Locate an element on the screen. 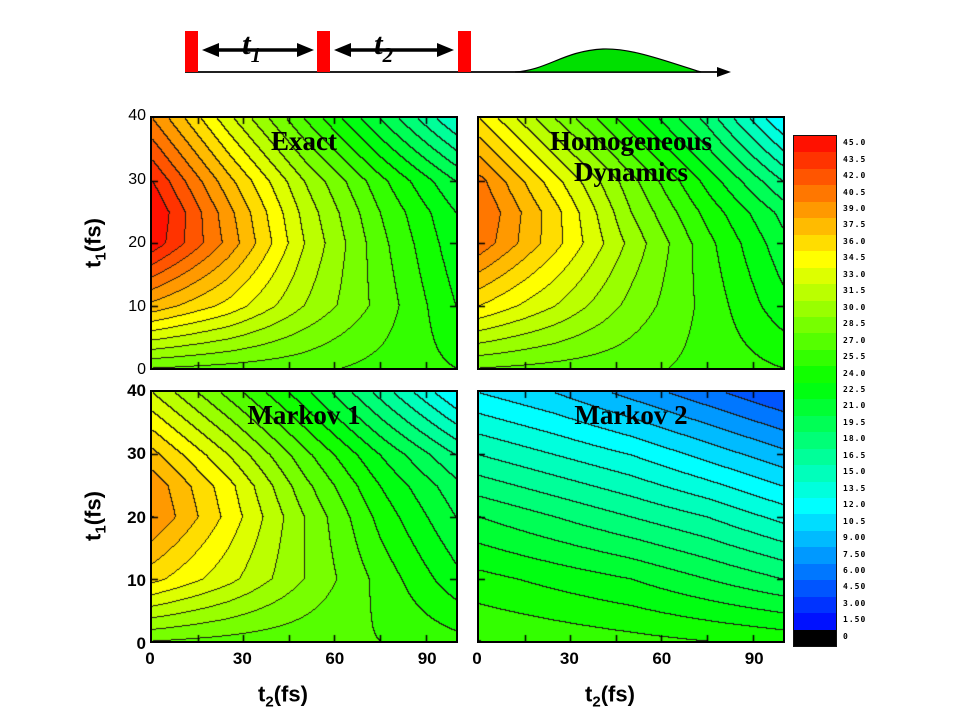 This screenshot has width=960, height=720. panel-title-text: Homogeneous is located at coordinates (631, 141).